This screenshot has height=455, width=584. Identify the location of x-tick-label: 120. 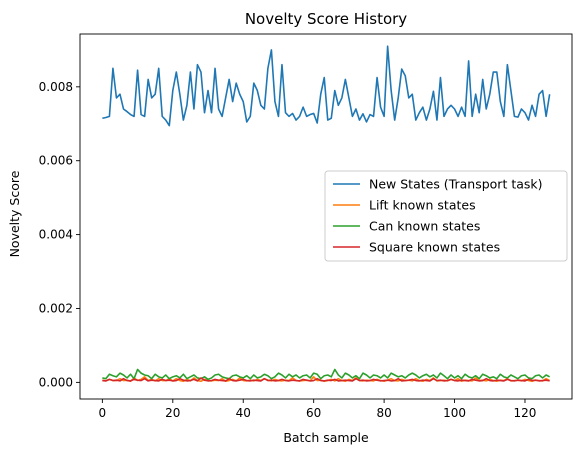
(525, 413).